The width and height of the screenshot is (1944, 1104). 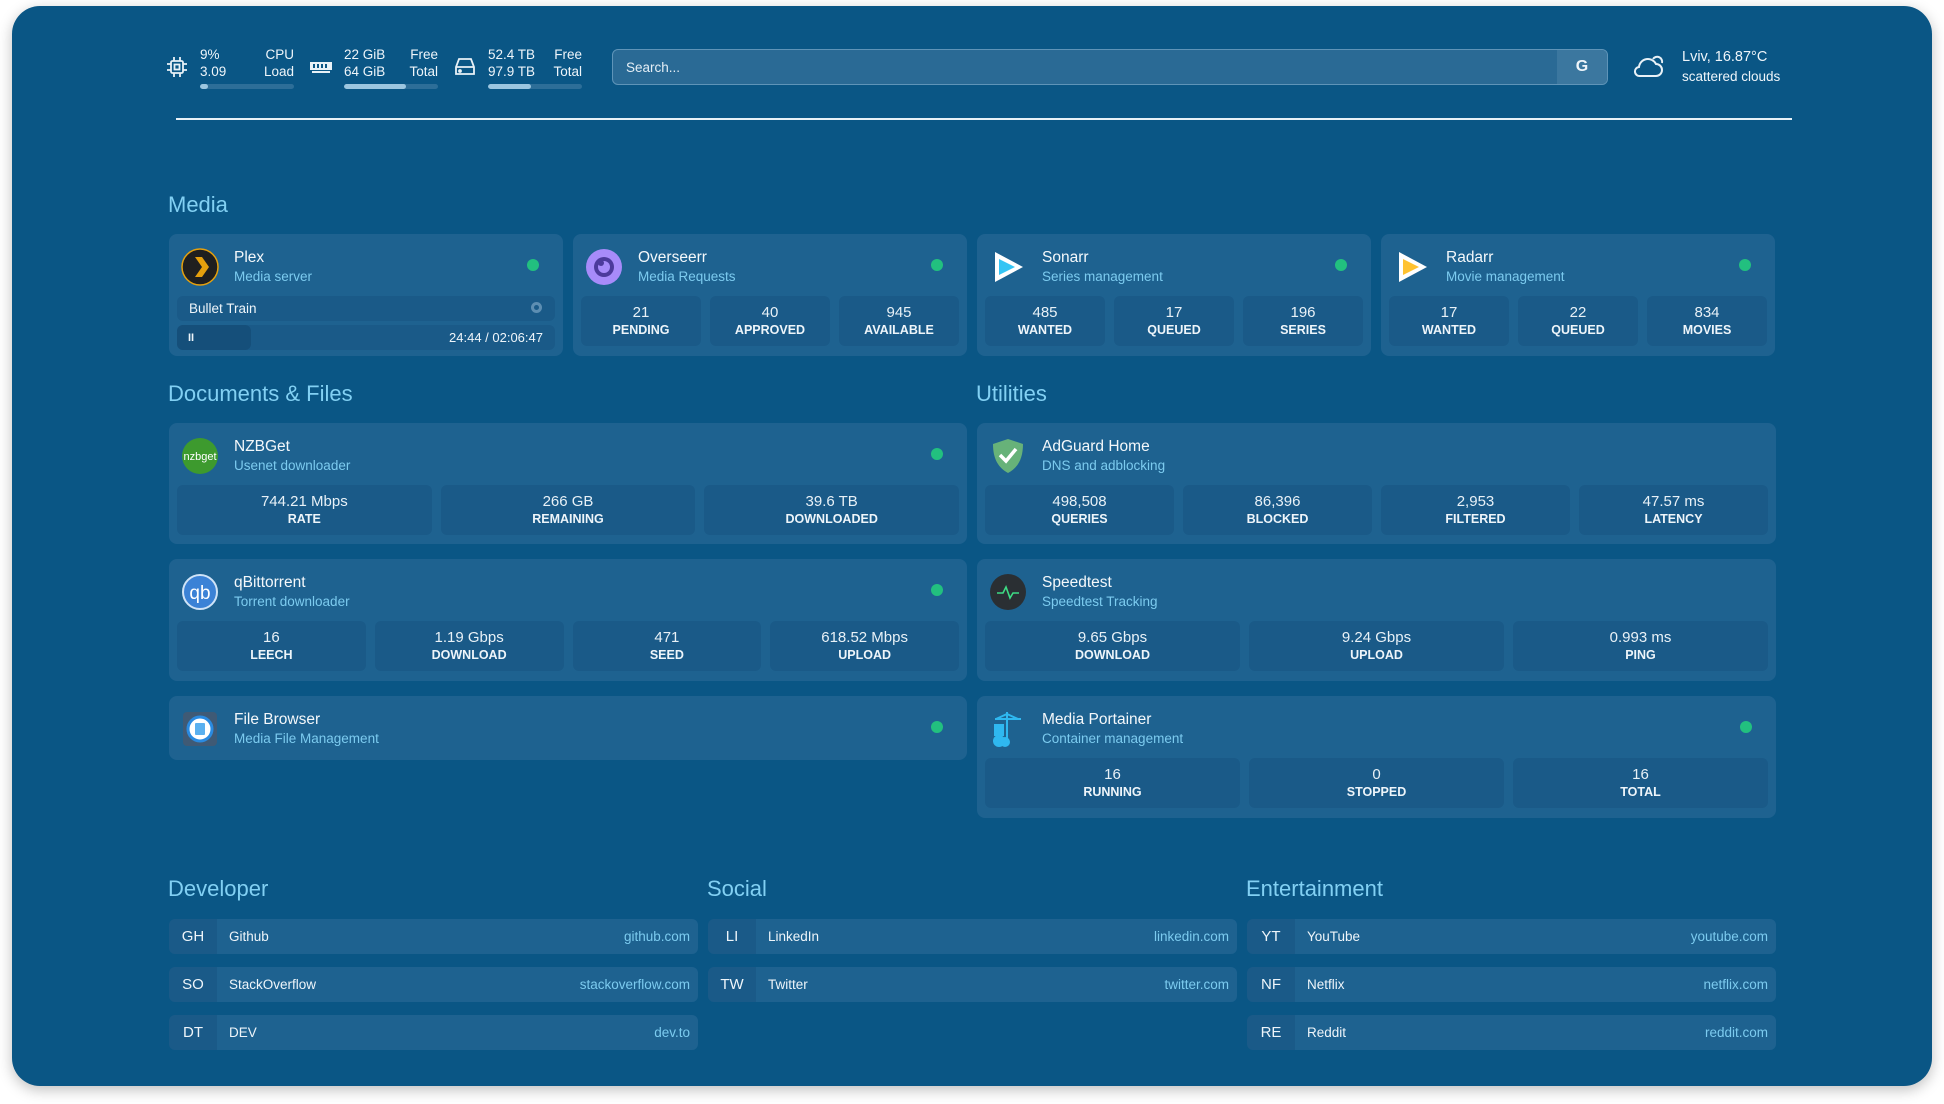 What do you see at coordinates (794, 936) in the screenshot?
I see `bookmark-name: LinkedIn` at bounding box center [794, 936].